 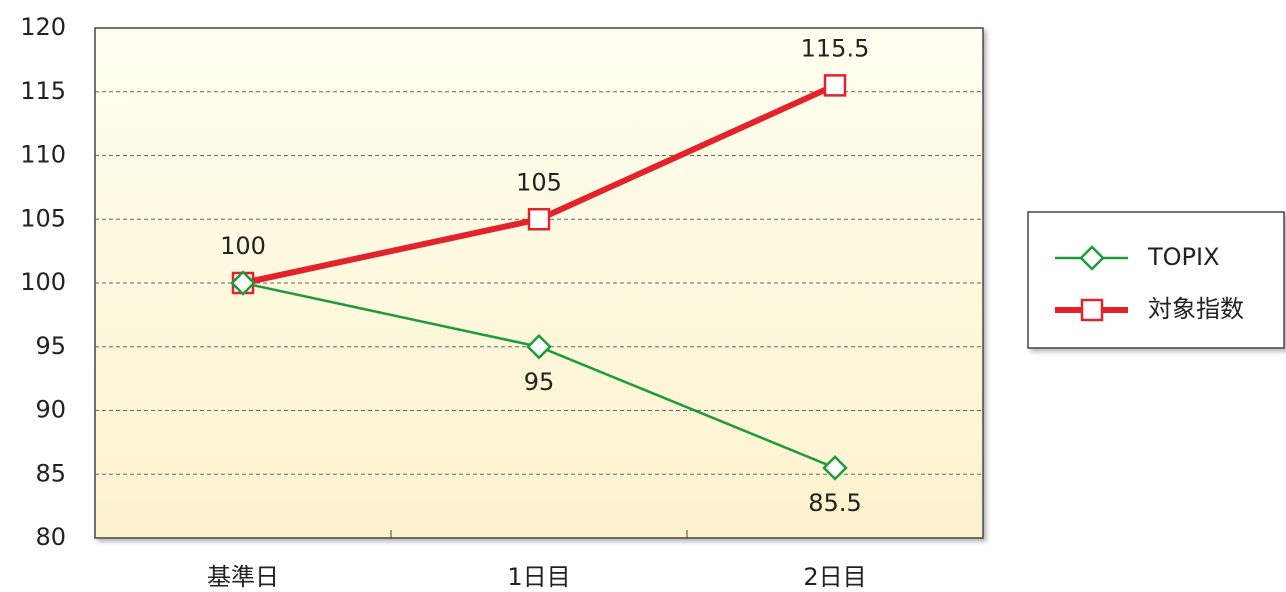 What do you see at coordinates (43, 155) in the screenshot?
I see `y-tick-label: 110` at bounding box center [43, 155].